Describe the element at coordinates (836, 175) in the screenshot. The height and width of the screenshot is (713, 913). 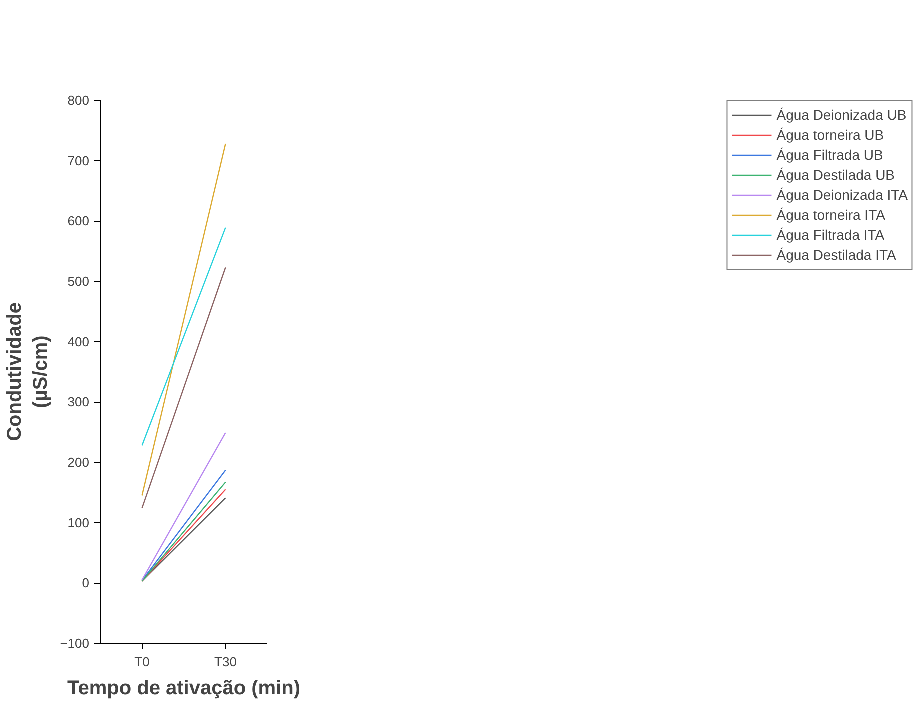
I see `legend-label: Água Destilada UB` at that location.